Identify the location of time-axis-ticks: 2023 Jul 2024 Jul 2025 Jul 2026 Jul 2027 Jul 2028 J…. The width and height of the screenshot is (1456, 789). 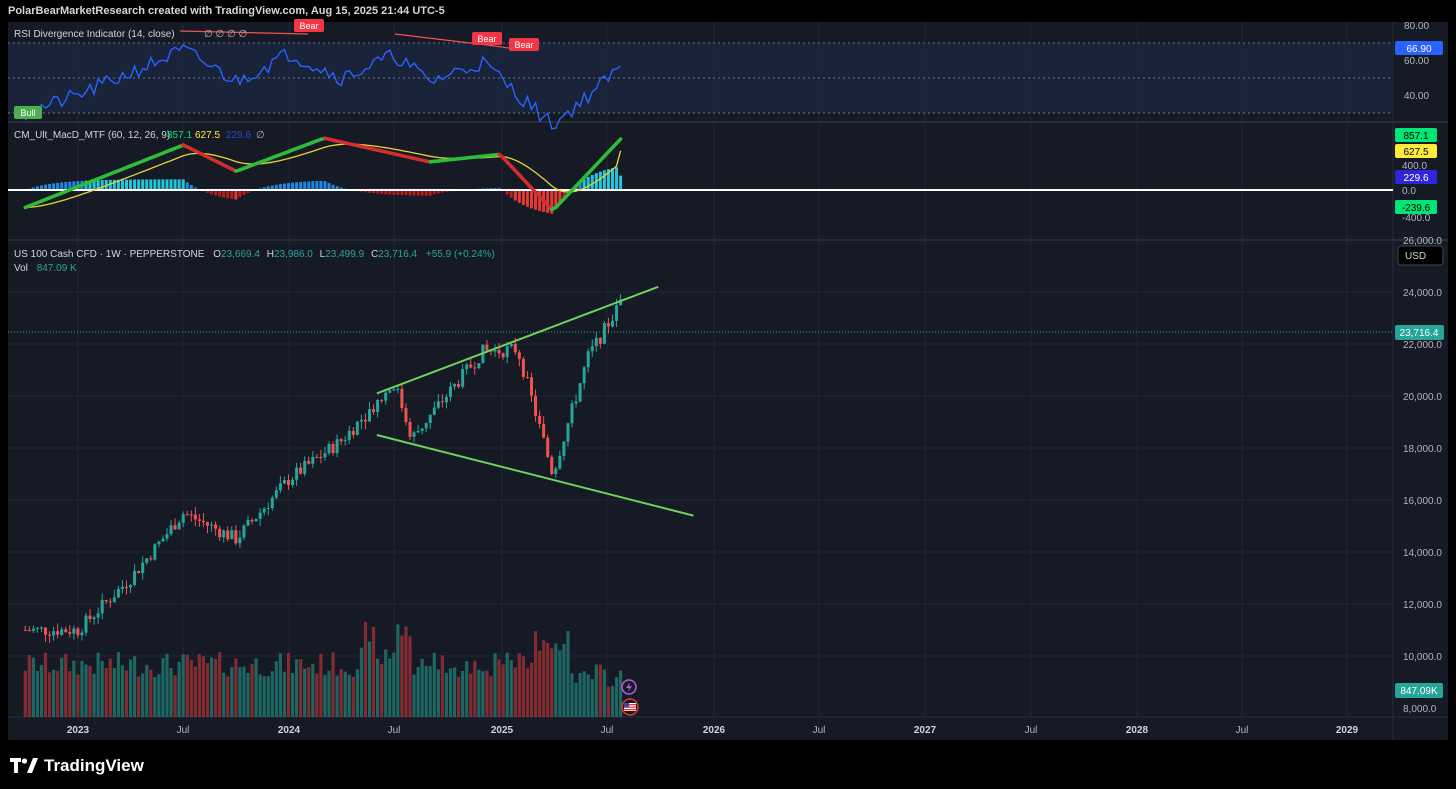
(713, 730).